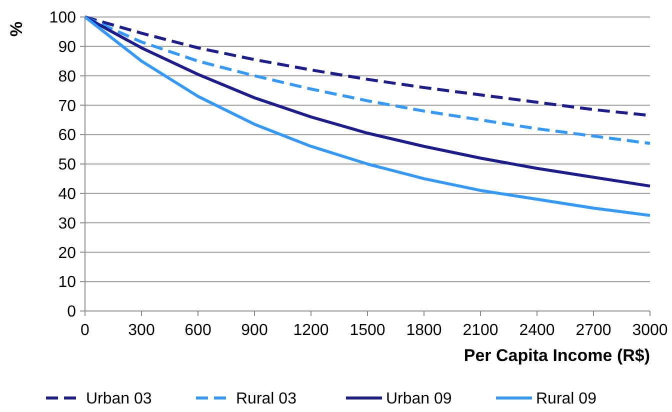 The height and width of the screenshot is (412, 672). I want to click on x-tick-label: 900, so click(254, 330).